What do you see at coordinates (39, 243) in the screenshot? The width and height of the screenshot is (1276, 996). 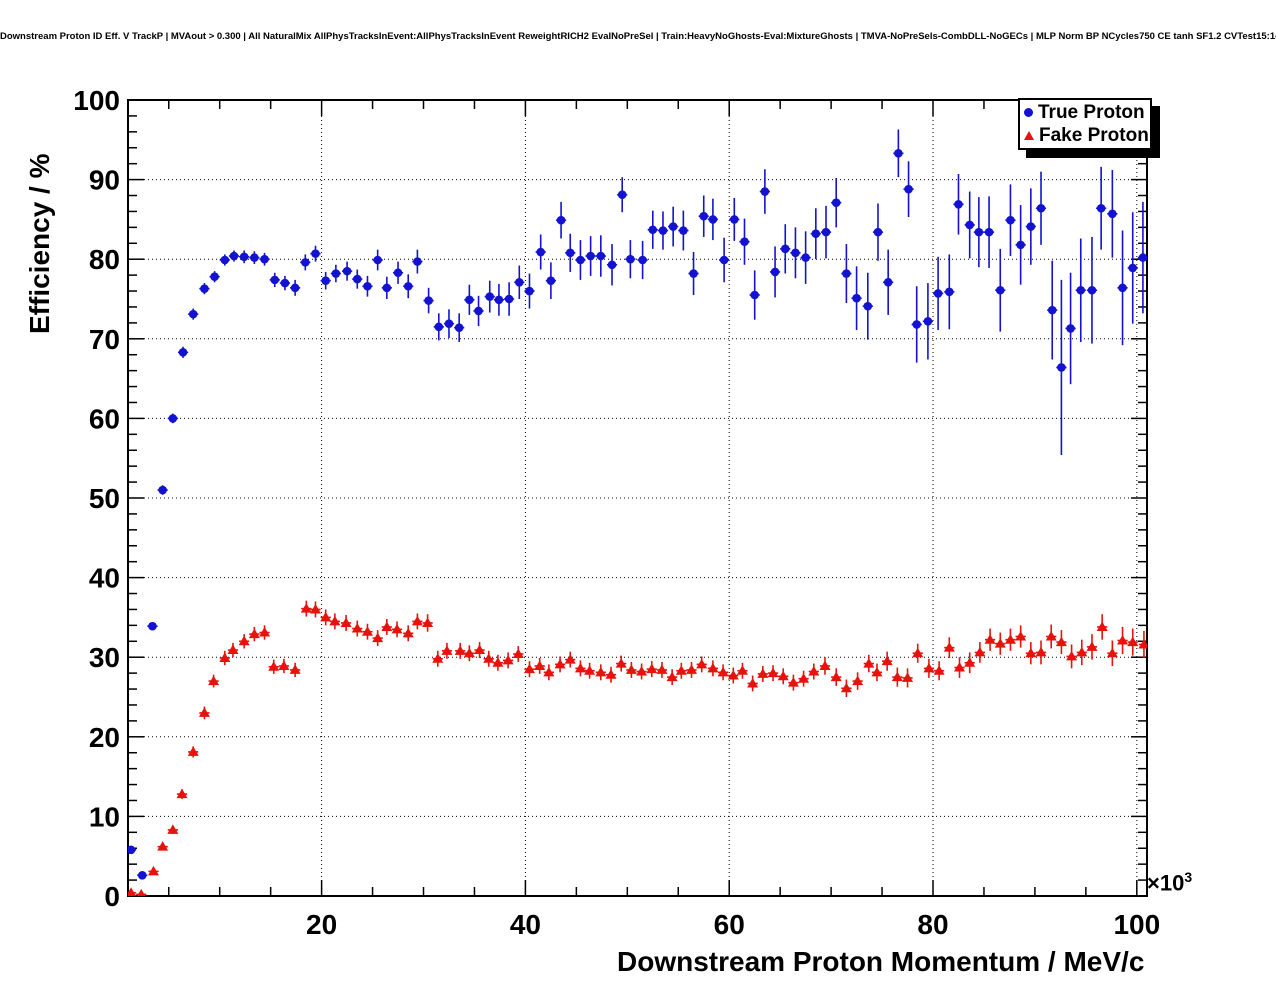 I see `y-axis-title: Efficiency / %` at bounding box center [39, 243].